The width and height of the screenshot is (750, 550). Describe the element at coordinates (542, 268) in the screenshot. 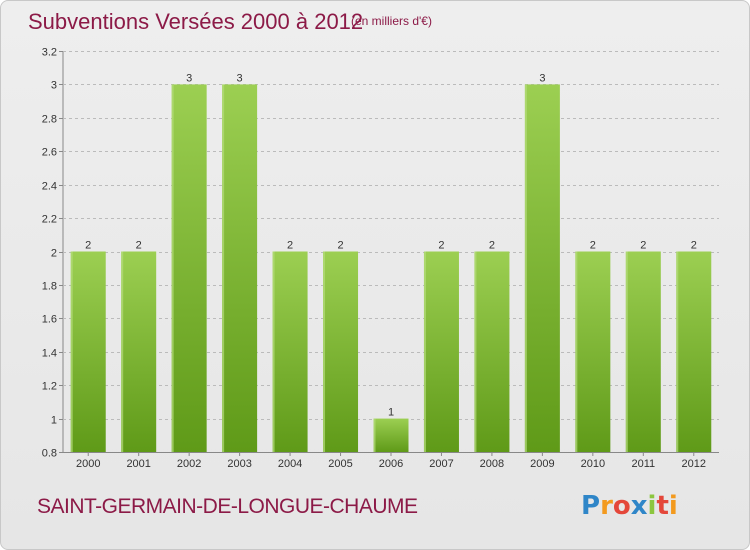

I see `bar-2009` at that location.